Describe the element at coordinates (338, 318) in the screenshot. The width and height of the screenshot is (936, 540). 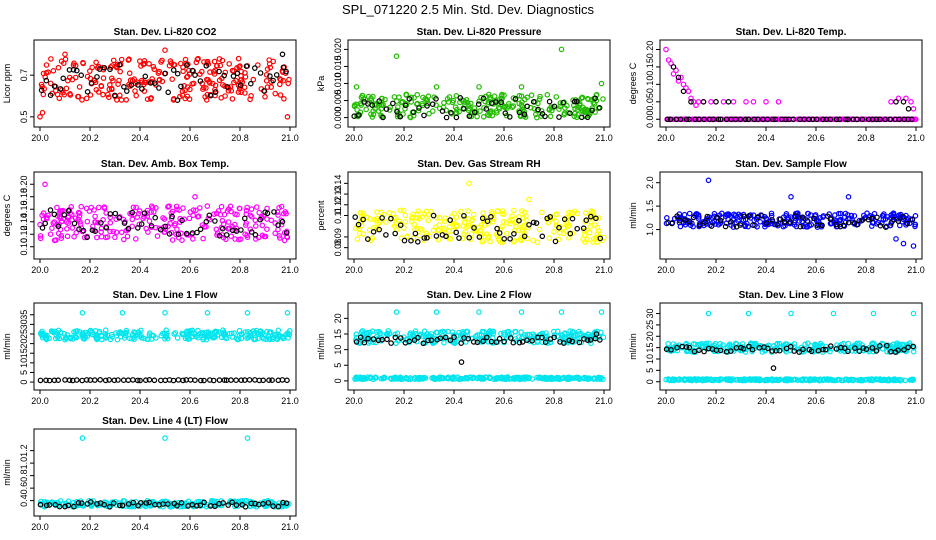
I see `y-tick-label: 20` at that location.